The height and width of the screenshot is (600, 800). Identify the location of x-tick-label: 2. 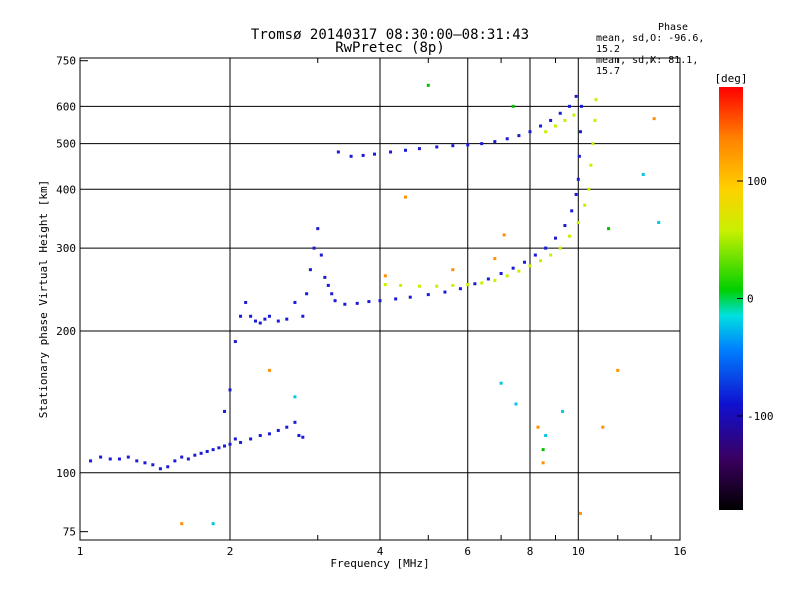
(230, 551).